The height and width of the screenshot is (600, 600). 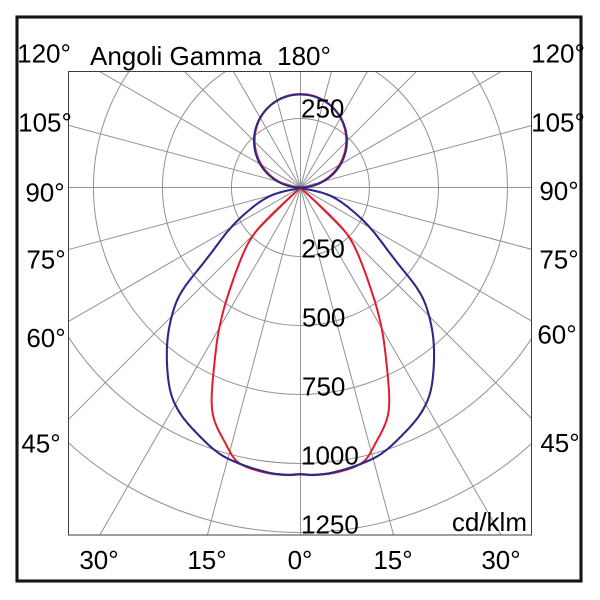 What do you see at coordinates (330, 456) in the screenshot?
I see `svg-text: 1000` at bounding box center [330, 456].